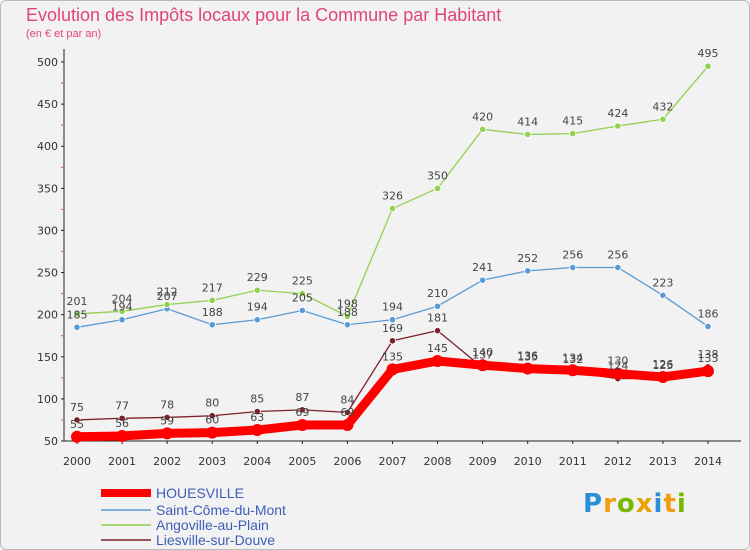 The image size is (750, 550). Describe the element at coordinates (527, 258) in the screenshot. I see `data-label-saint-come-du-mont: 252` at that location.